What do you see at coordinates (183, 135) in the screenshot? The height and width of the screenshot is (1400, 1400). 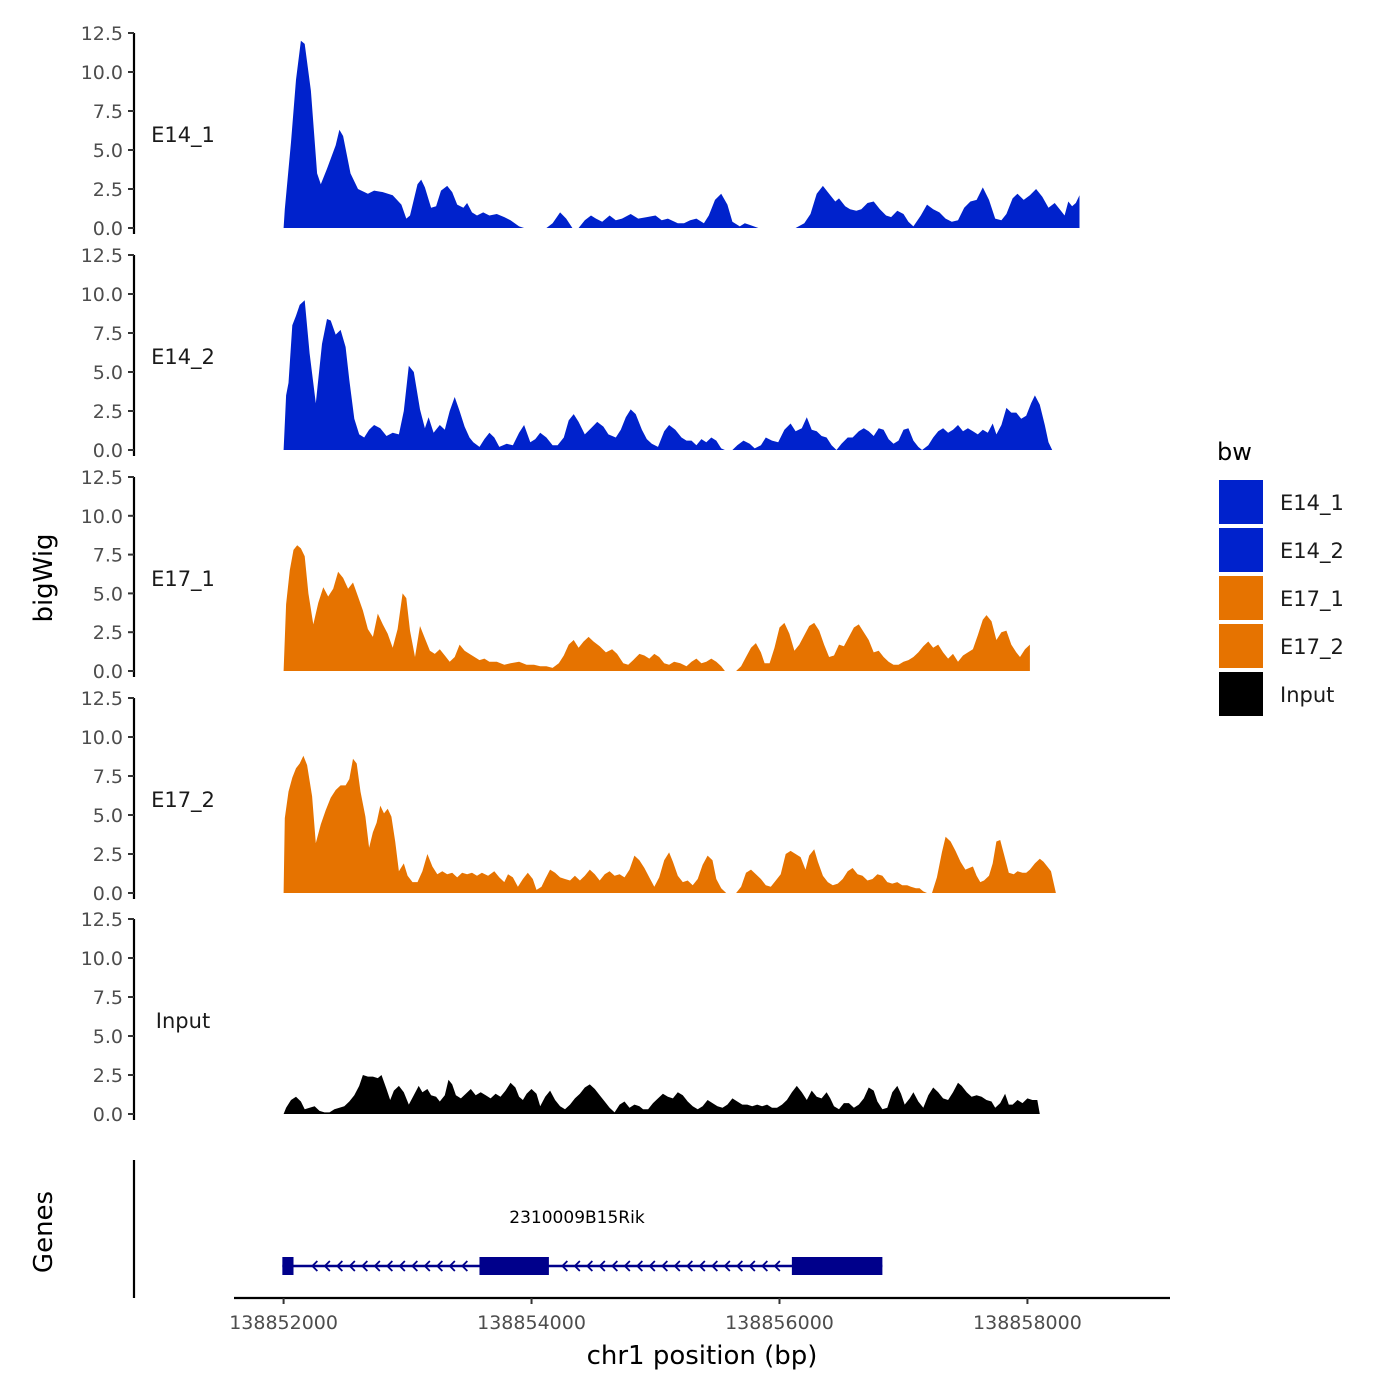 I see `track-label-E14_1: E14_1` at bounding box center [183, 135].